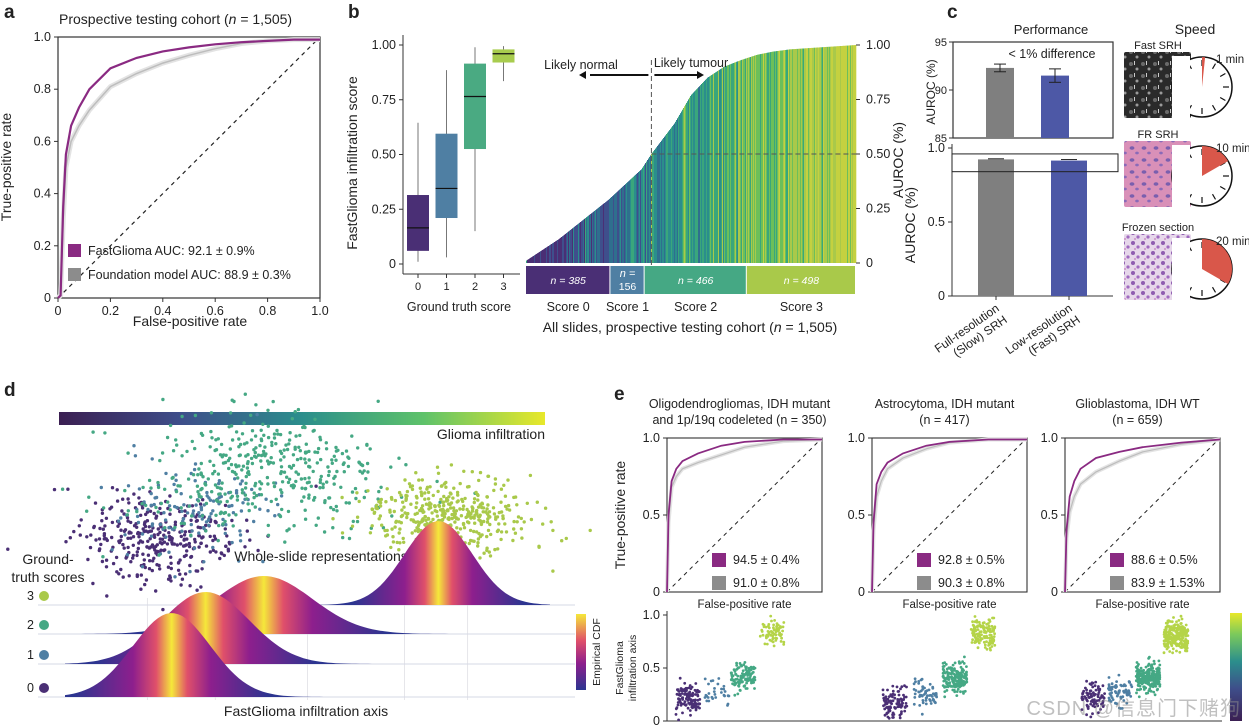  What do you see at coordinates (30, 596) in the screenshot?
I see `score-label-3: 3` at bounding box center [30, 596].